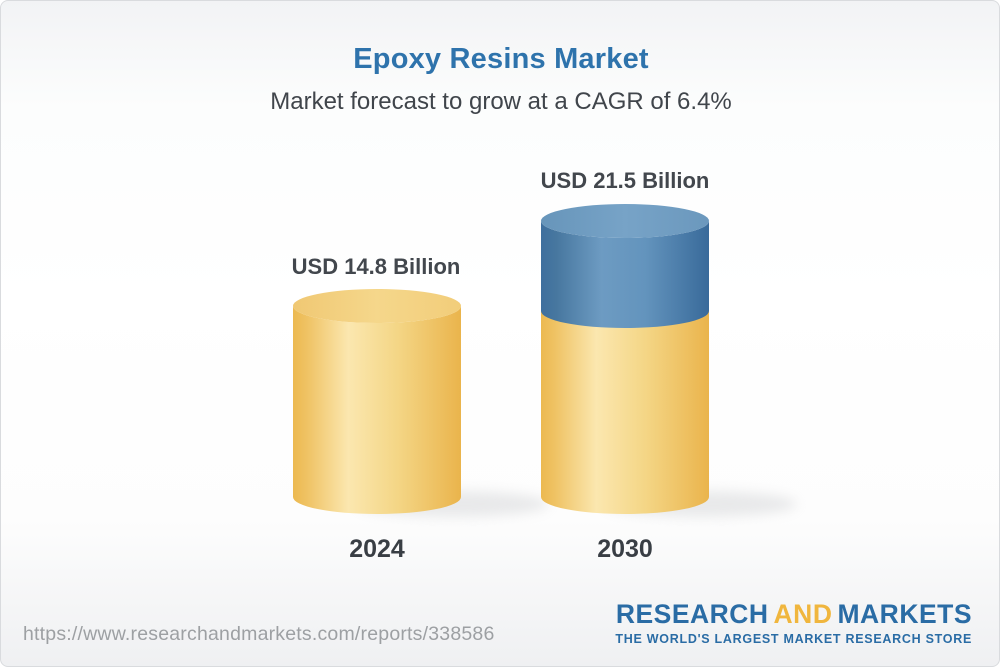  I want to click on brand-logo-wordmark: RESEARCH AND MARKETS, so click(793, 614).